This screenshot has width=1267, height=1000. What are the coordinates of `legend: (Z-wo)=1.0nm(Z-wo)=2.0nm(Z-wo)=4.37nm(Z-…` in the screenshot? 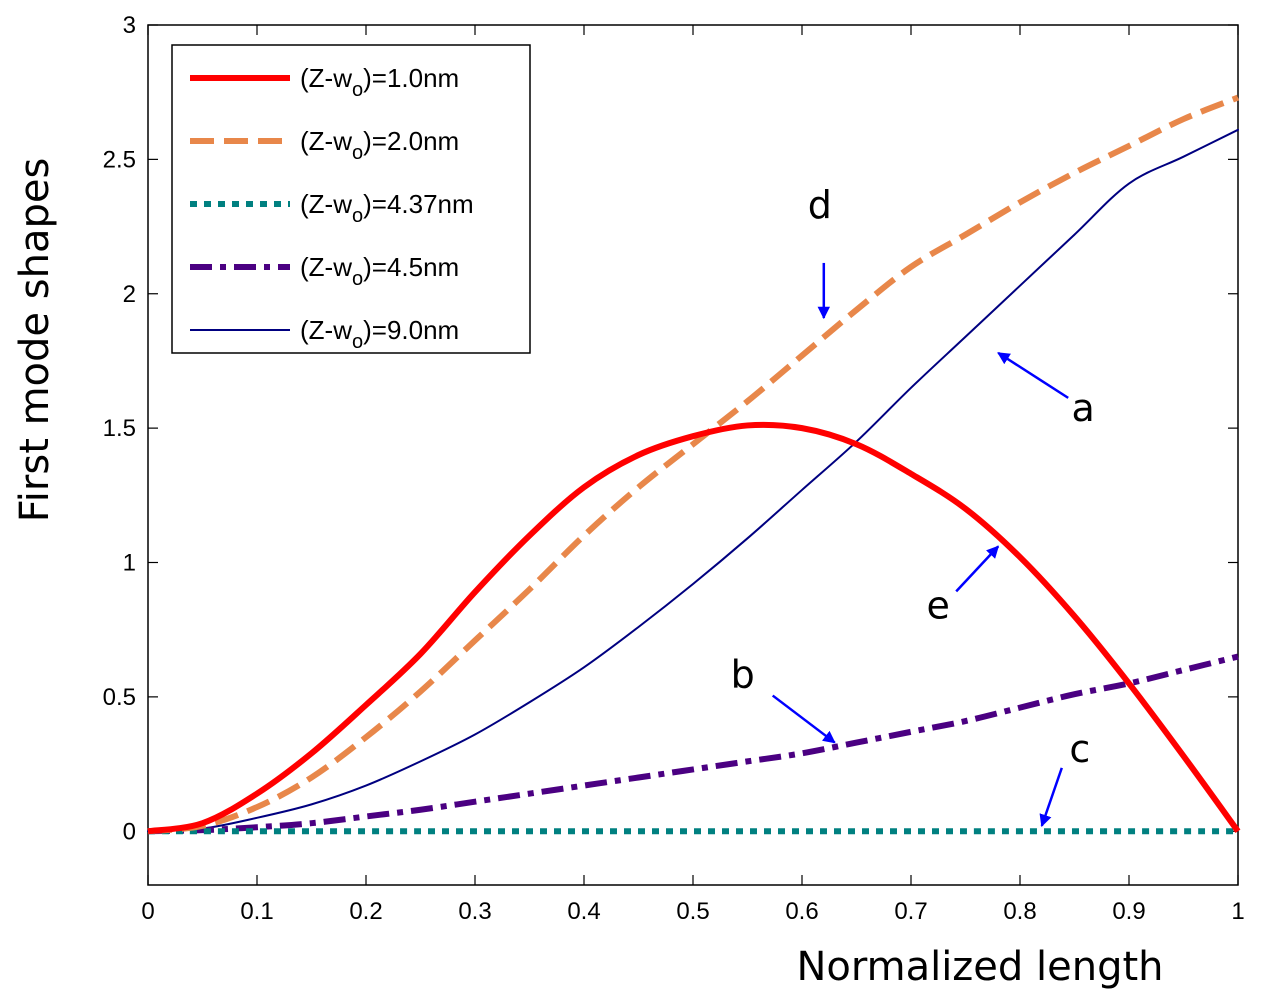 It's located at (351, 199).